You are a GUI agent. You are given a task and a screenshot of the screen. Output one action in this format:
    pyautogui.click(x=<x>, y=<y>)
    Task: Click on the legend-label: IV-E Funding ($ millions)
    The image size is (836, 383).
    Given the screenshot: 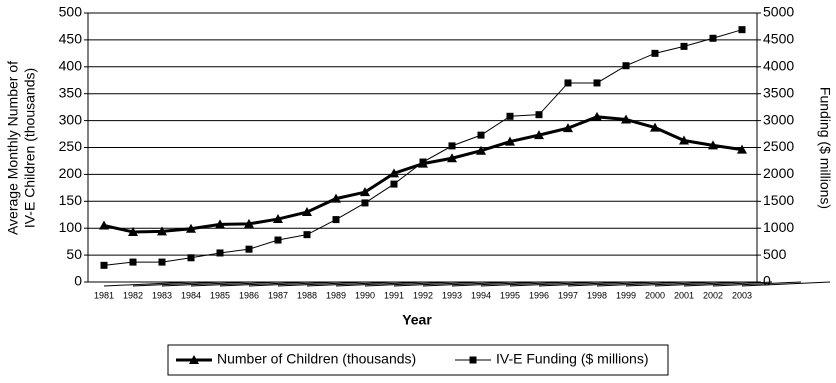 What is the action you would take?
    pyautogui.click(x=572, y=359)
    